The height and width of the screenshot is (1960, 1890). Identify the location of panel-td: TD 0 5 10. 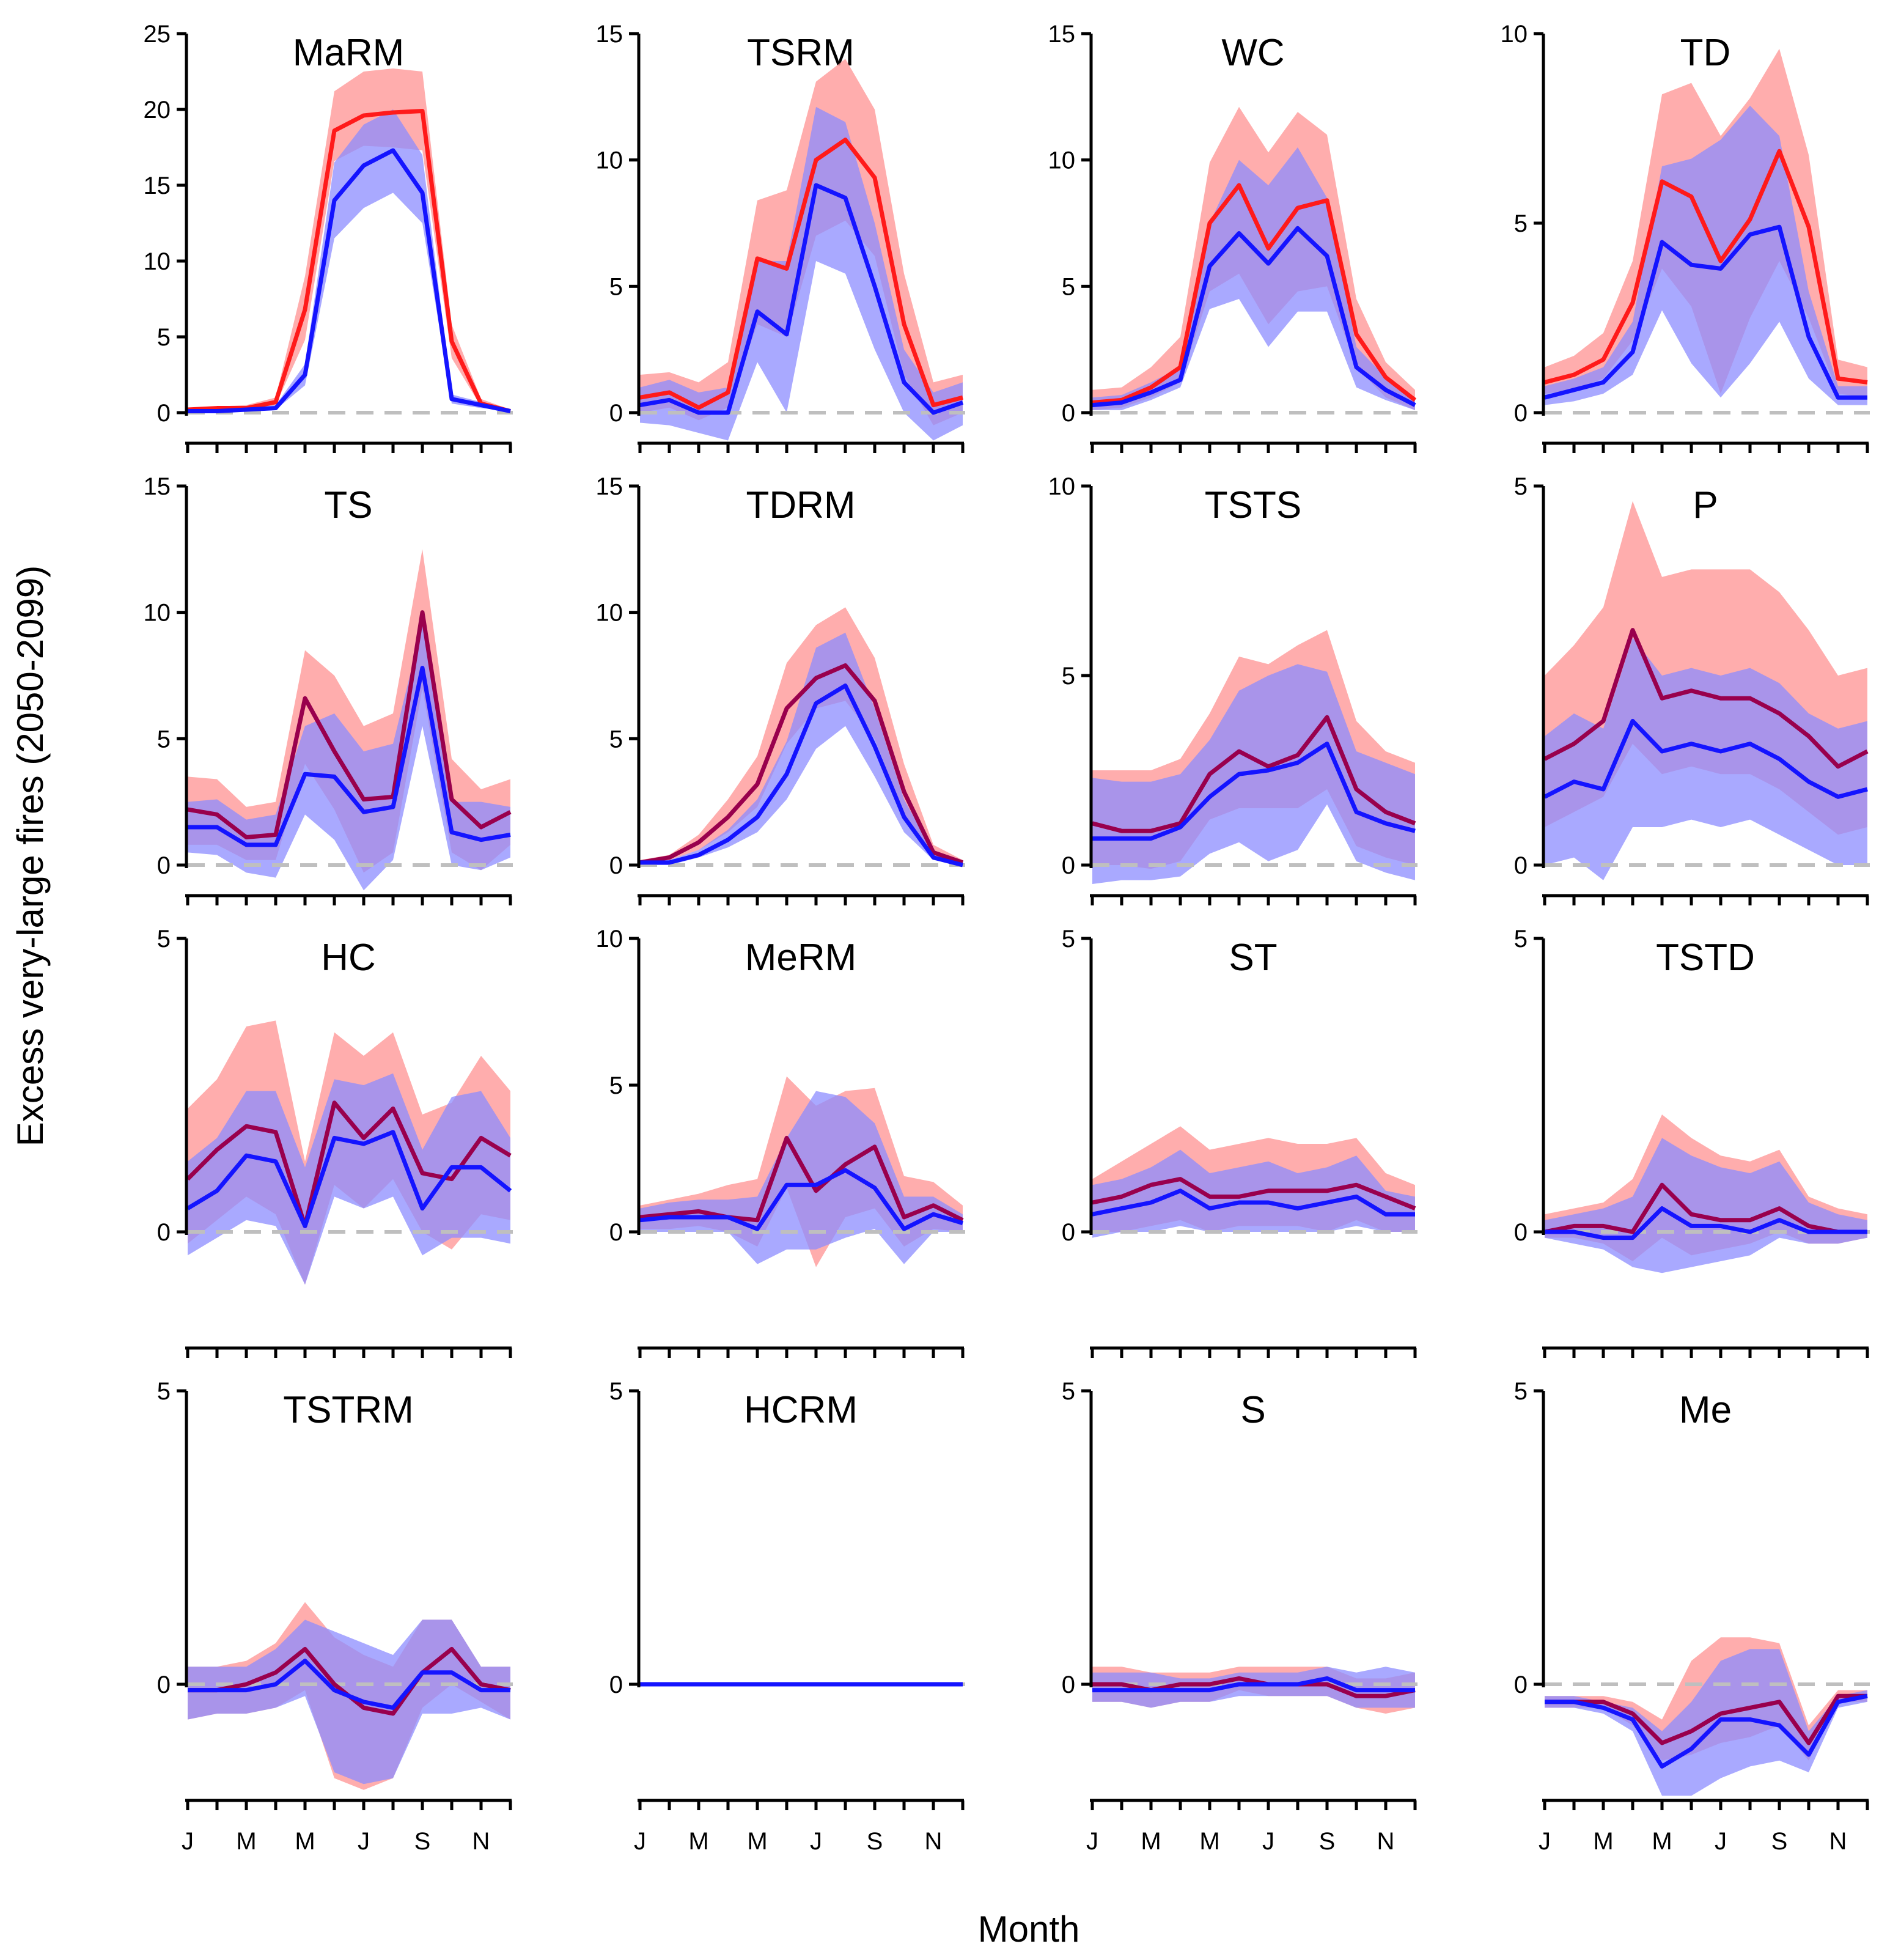
(1686, 237).